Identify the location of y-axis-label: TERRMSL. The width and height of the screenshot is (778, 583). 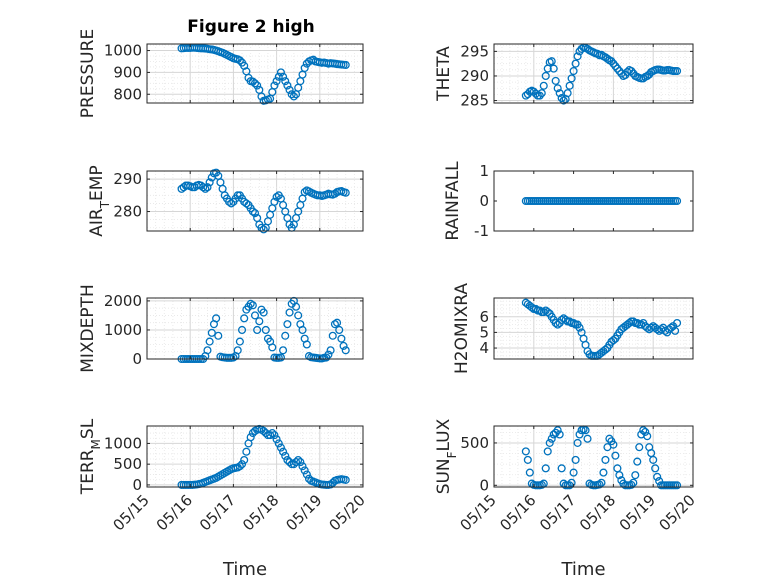
(90, 456).